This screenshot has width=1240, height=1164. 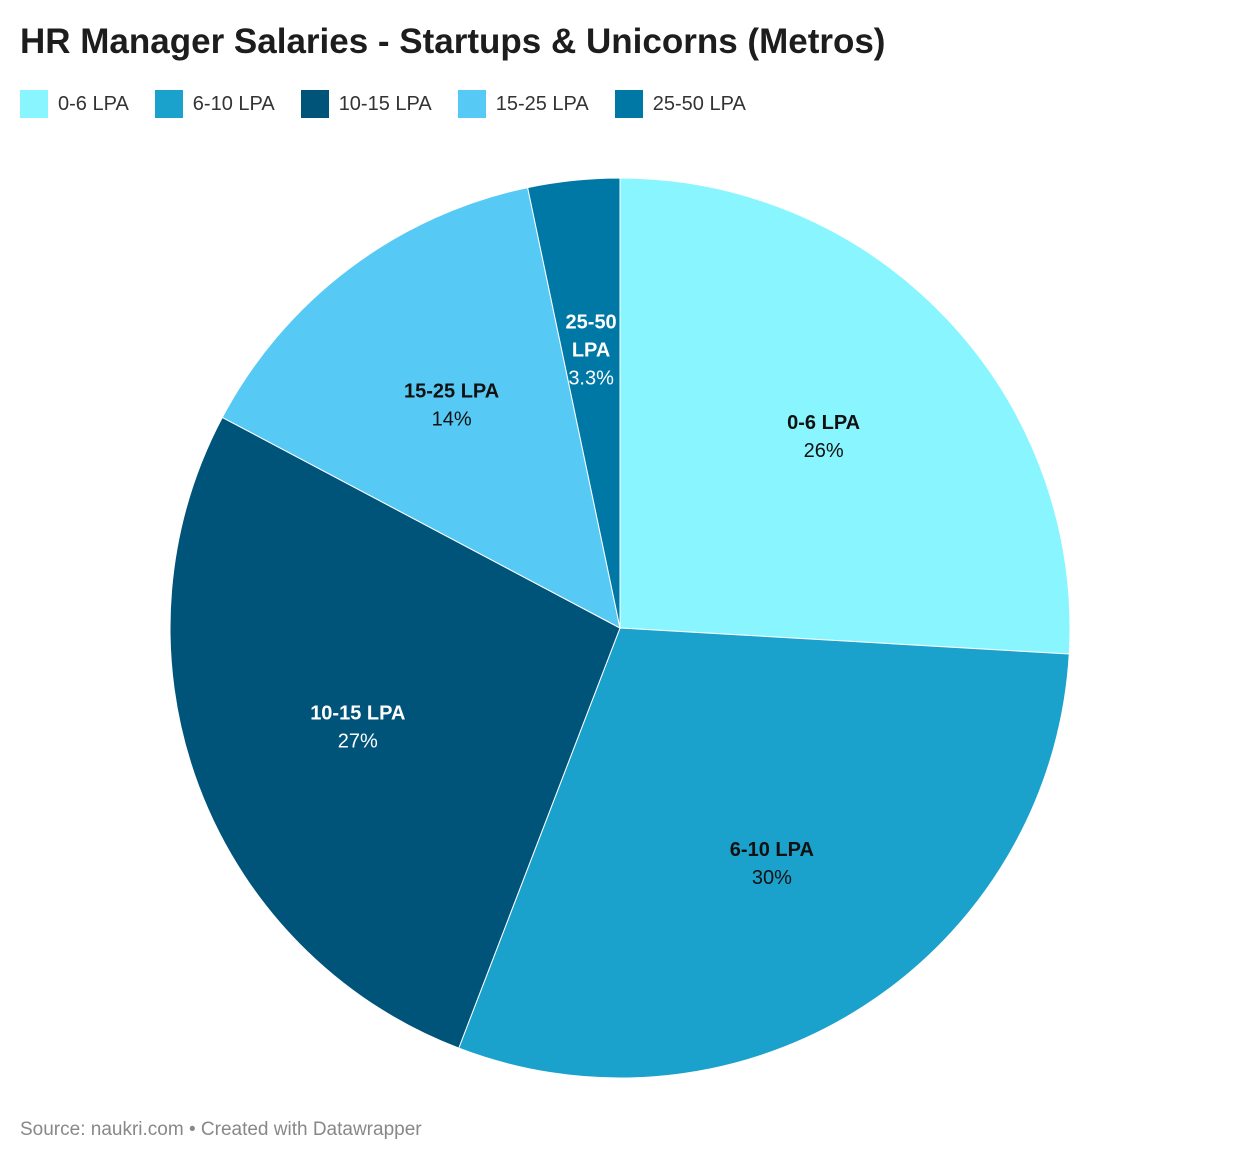 I want to click on legend-item: 6-10 LPA, so click(x=214, y=104).